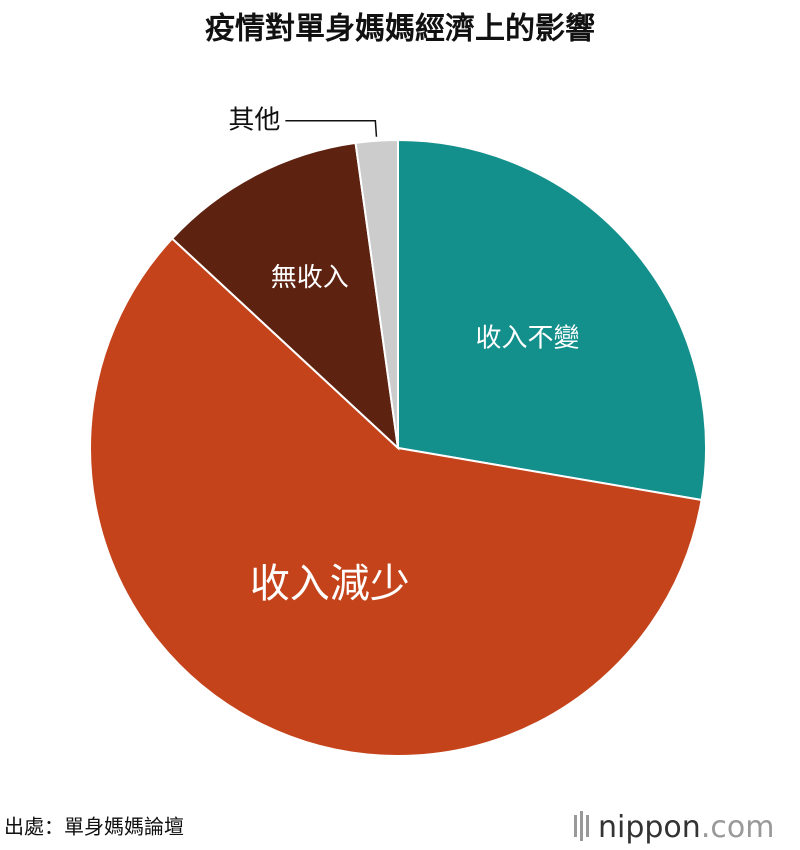  Describe the element at coordinates (527, 338) in the screenshot. I see `slice-label: 收入不變` at that location.